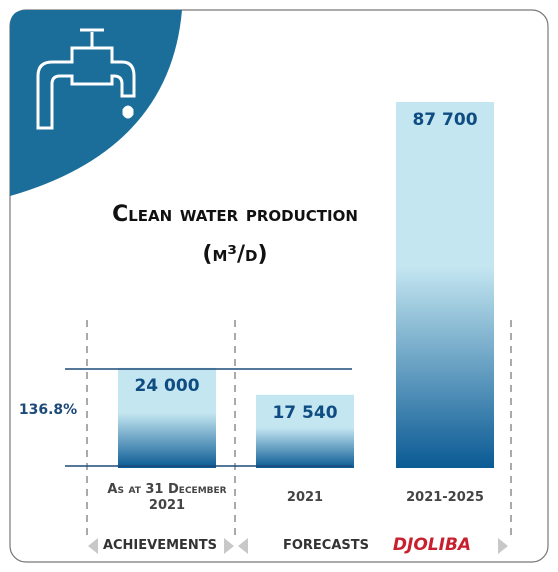 The image size is (558, 572). What do you see at coordinates (167, 385) in the screenshot?
I see `value-label: 24 000` at bounding box center [167, 385].